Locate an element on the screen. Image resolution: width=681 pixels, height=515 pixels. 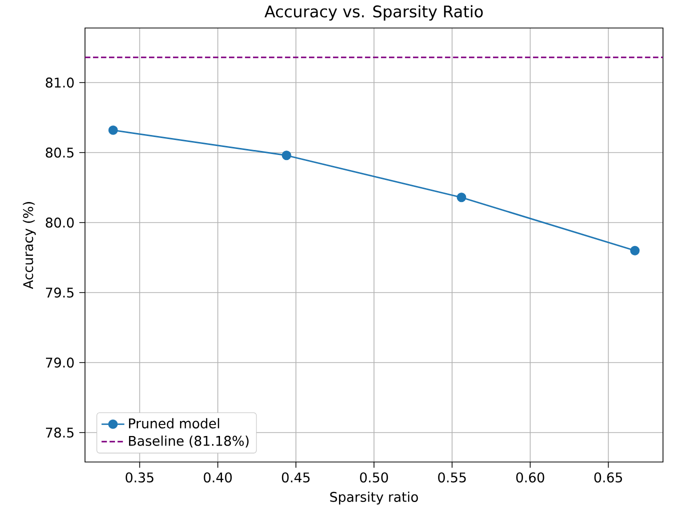
x-tick-label: 0.55 is located at coordinates (452, 477).